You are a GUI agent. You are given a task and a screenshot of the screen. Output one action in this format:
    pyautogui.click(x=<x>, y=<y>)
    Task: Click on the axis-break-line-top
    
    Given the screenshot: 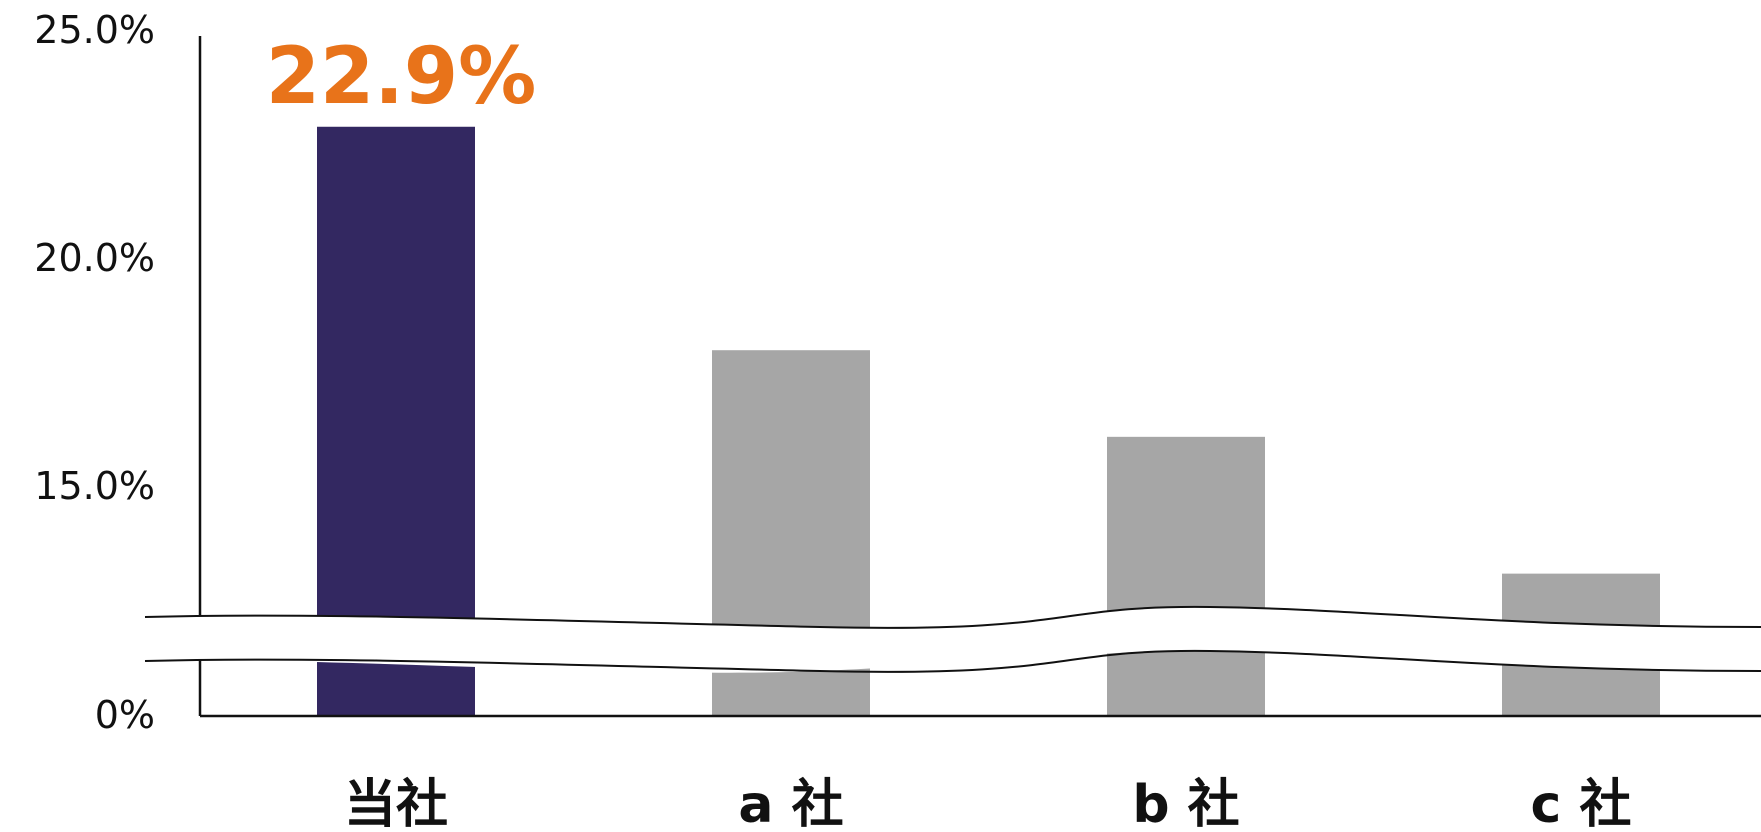 What is the action you would take?
    pyautogui.click(x=952, y=617)
    